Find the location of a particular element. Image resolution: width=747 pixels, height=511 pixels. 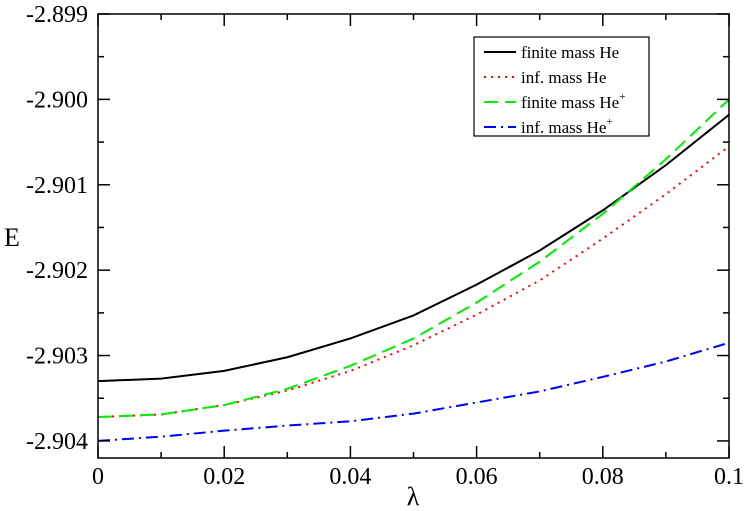

x-tick-label: 0 is located at coordinates (98, 477).